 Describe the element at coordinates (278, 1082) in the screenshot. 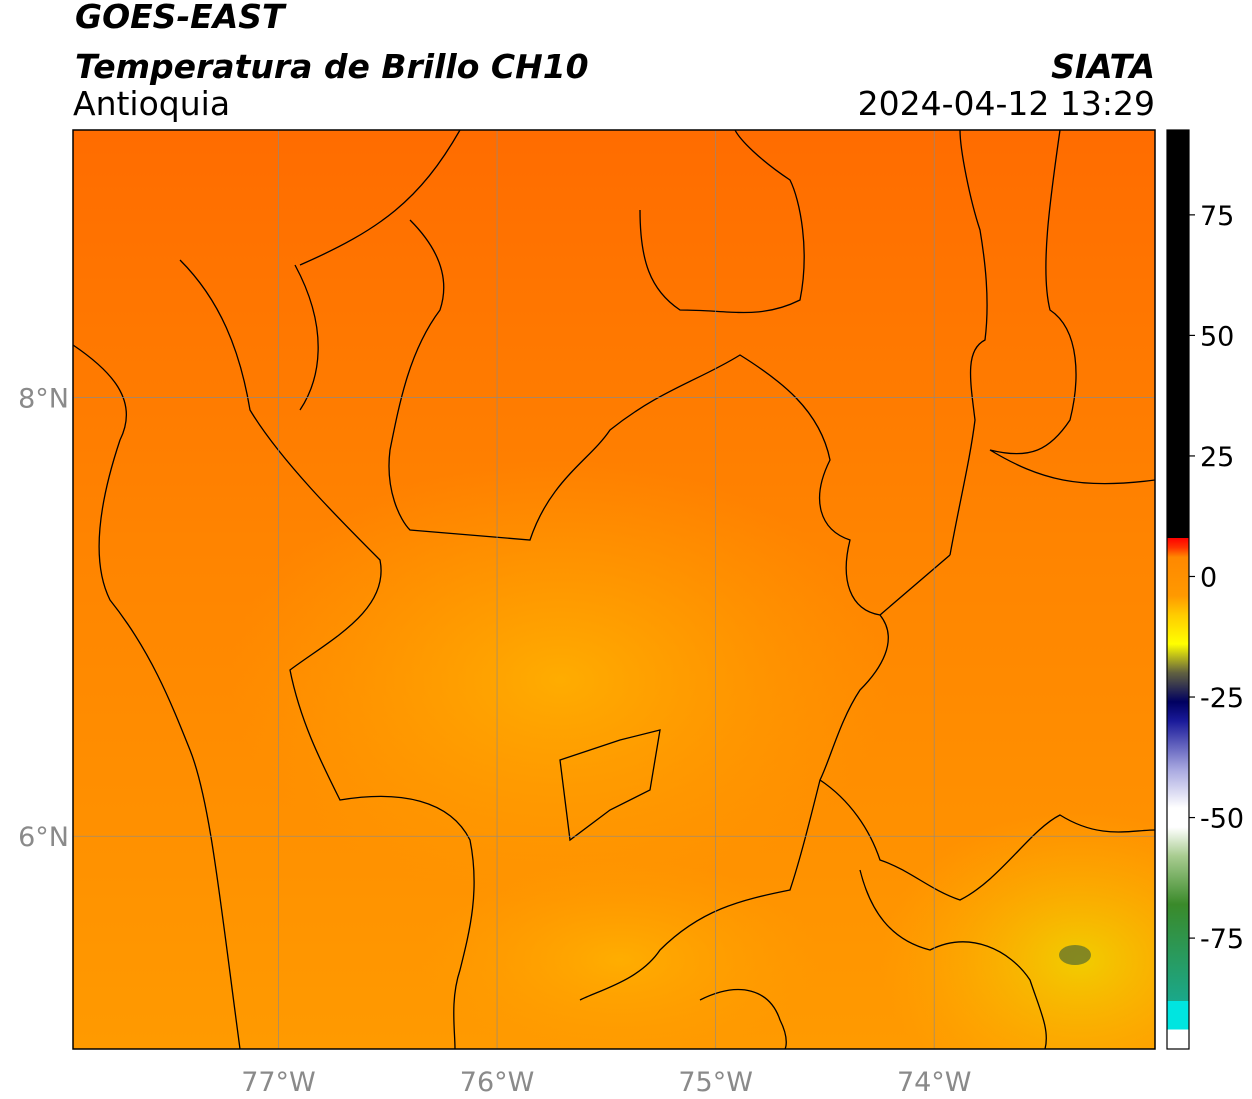

I see `x-tick-label: 77°W` at that location.